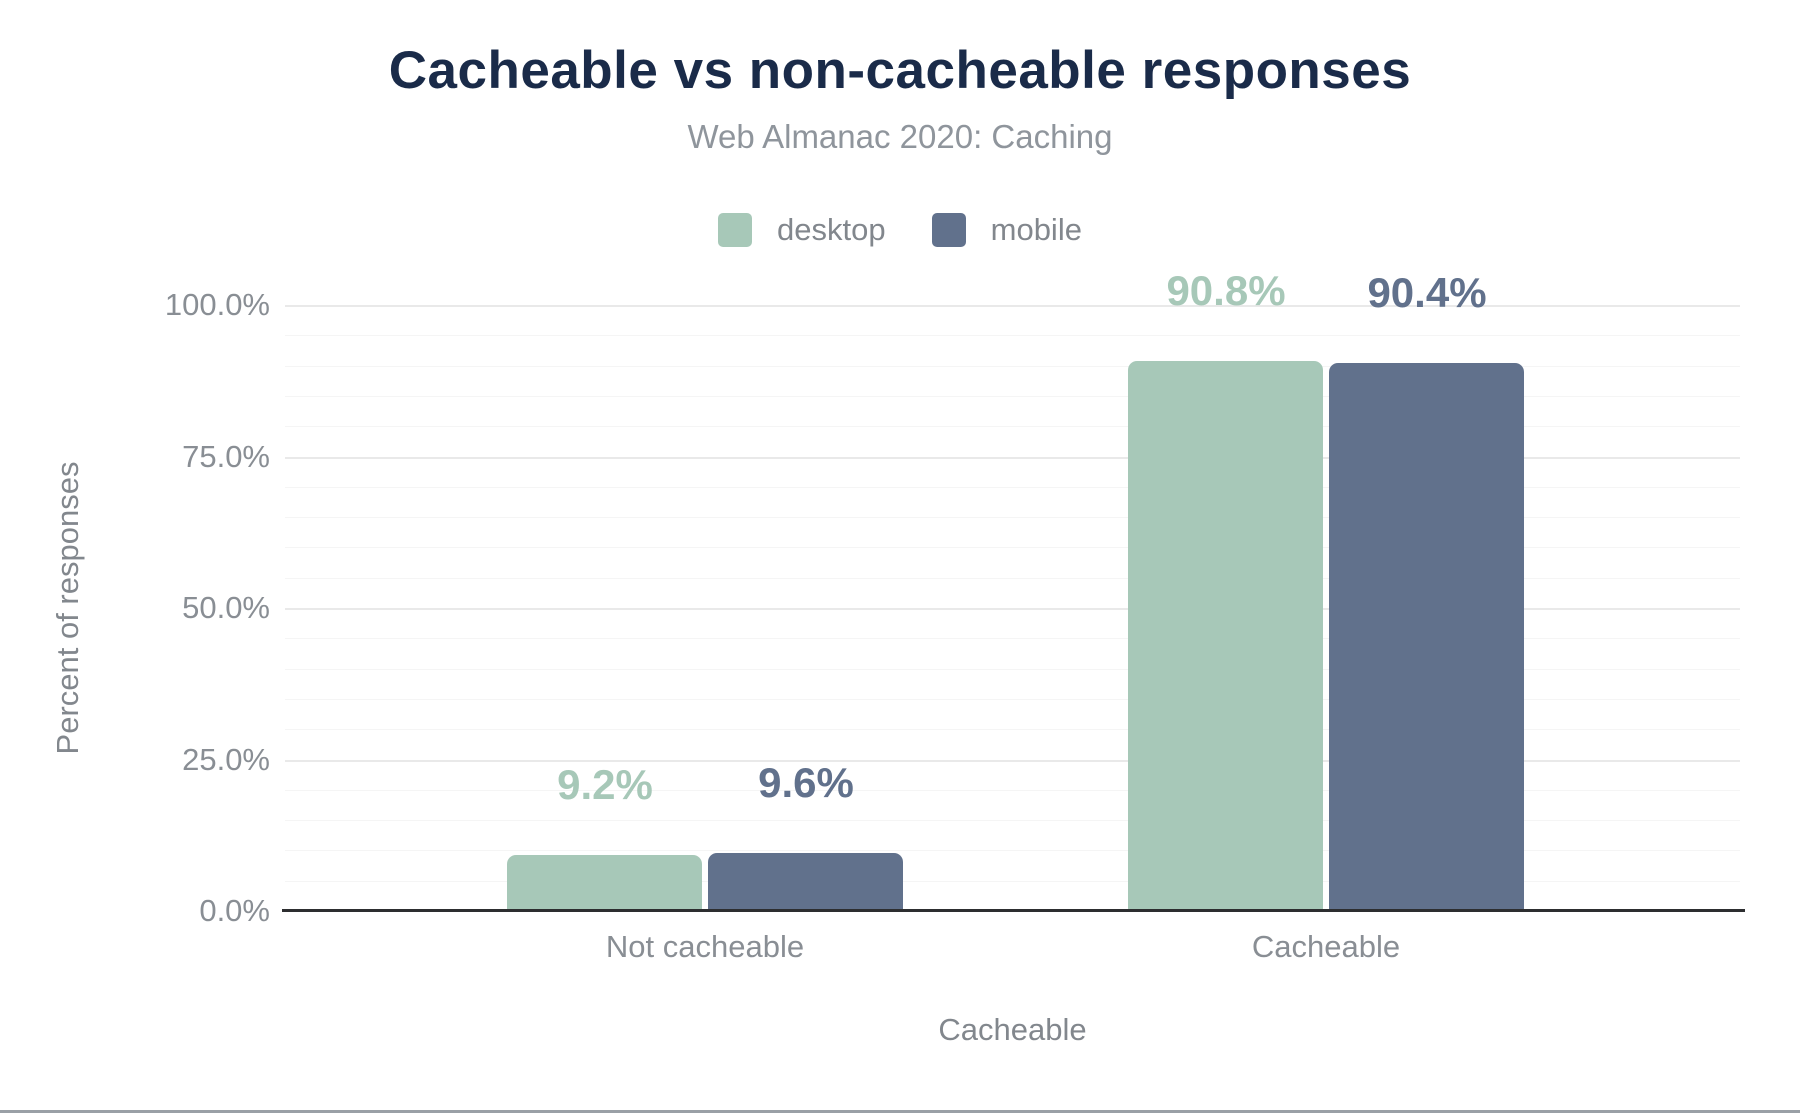 The width and height of the screenshot is (1800, 1113). I want to click on bar-mobile-cacheable, so click(1426, 637).